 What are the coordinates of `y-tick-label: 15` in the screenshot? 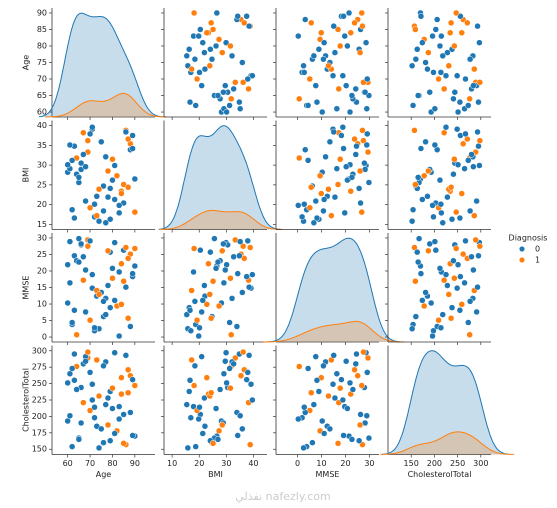 It's located at (42, 287).